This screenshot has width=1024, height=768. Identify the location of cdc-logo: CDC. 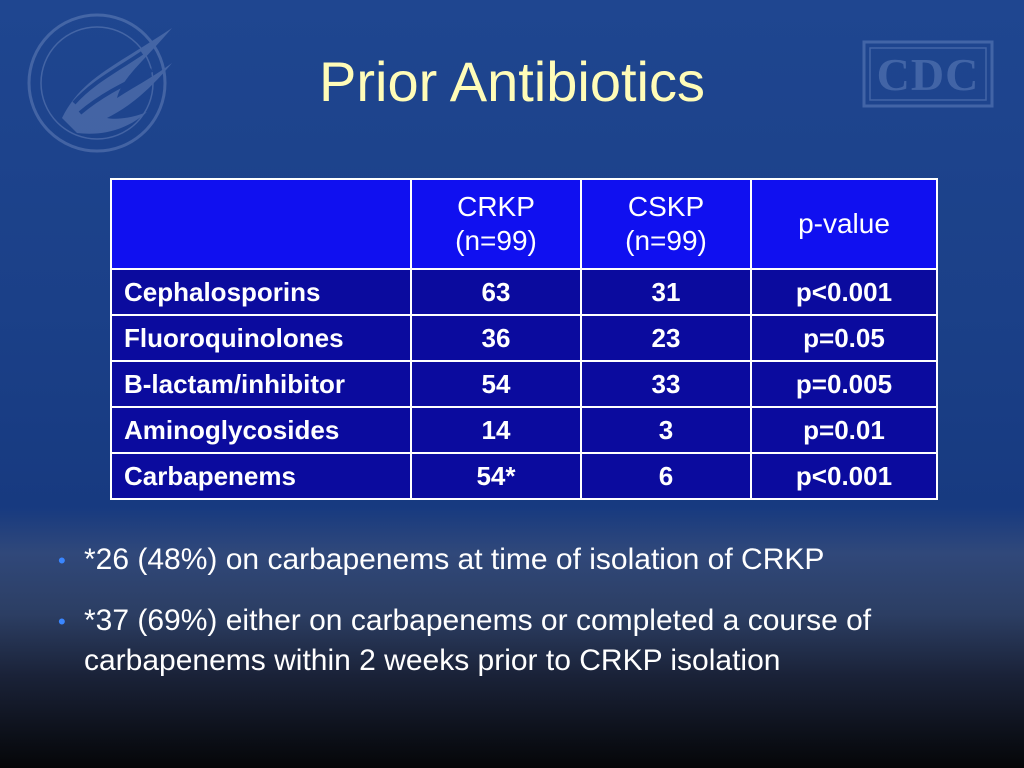
(928, 74).